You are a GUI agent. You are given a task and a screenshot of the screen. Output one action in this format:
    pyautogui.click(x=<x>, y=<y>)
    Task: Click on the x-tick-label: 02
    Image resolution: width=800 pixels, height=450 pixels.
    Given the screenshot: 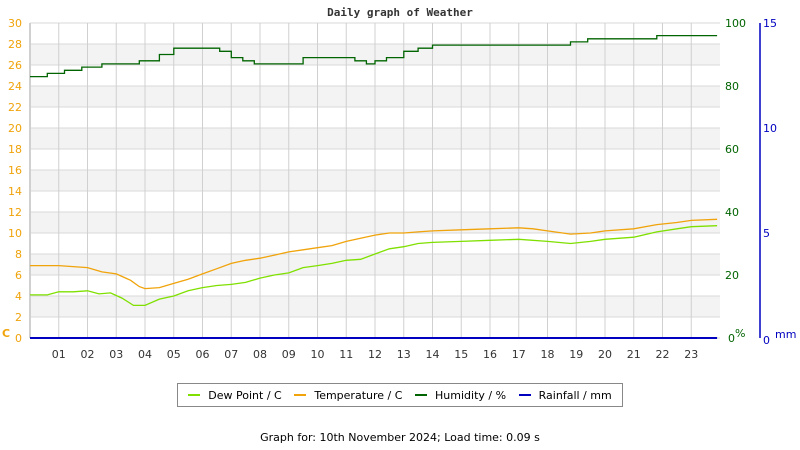 What is the action you would take?
    pyautogui.click(x=88, y=354)
    